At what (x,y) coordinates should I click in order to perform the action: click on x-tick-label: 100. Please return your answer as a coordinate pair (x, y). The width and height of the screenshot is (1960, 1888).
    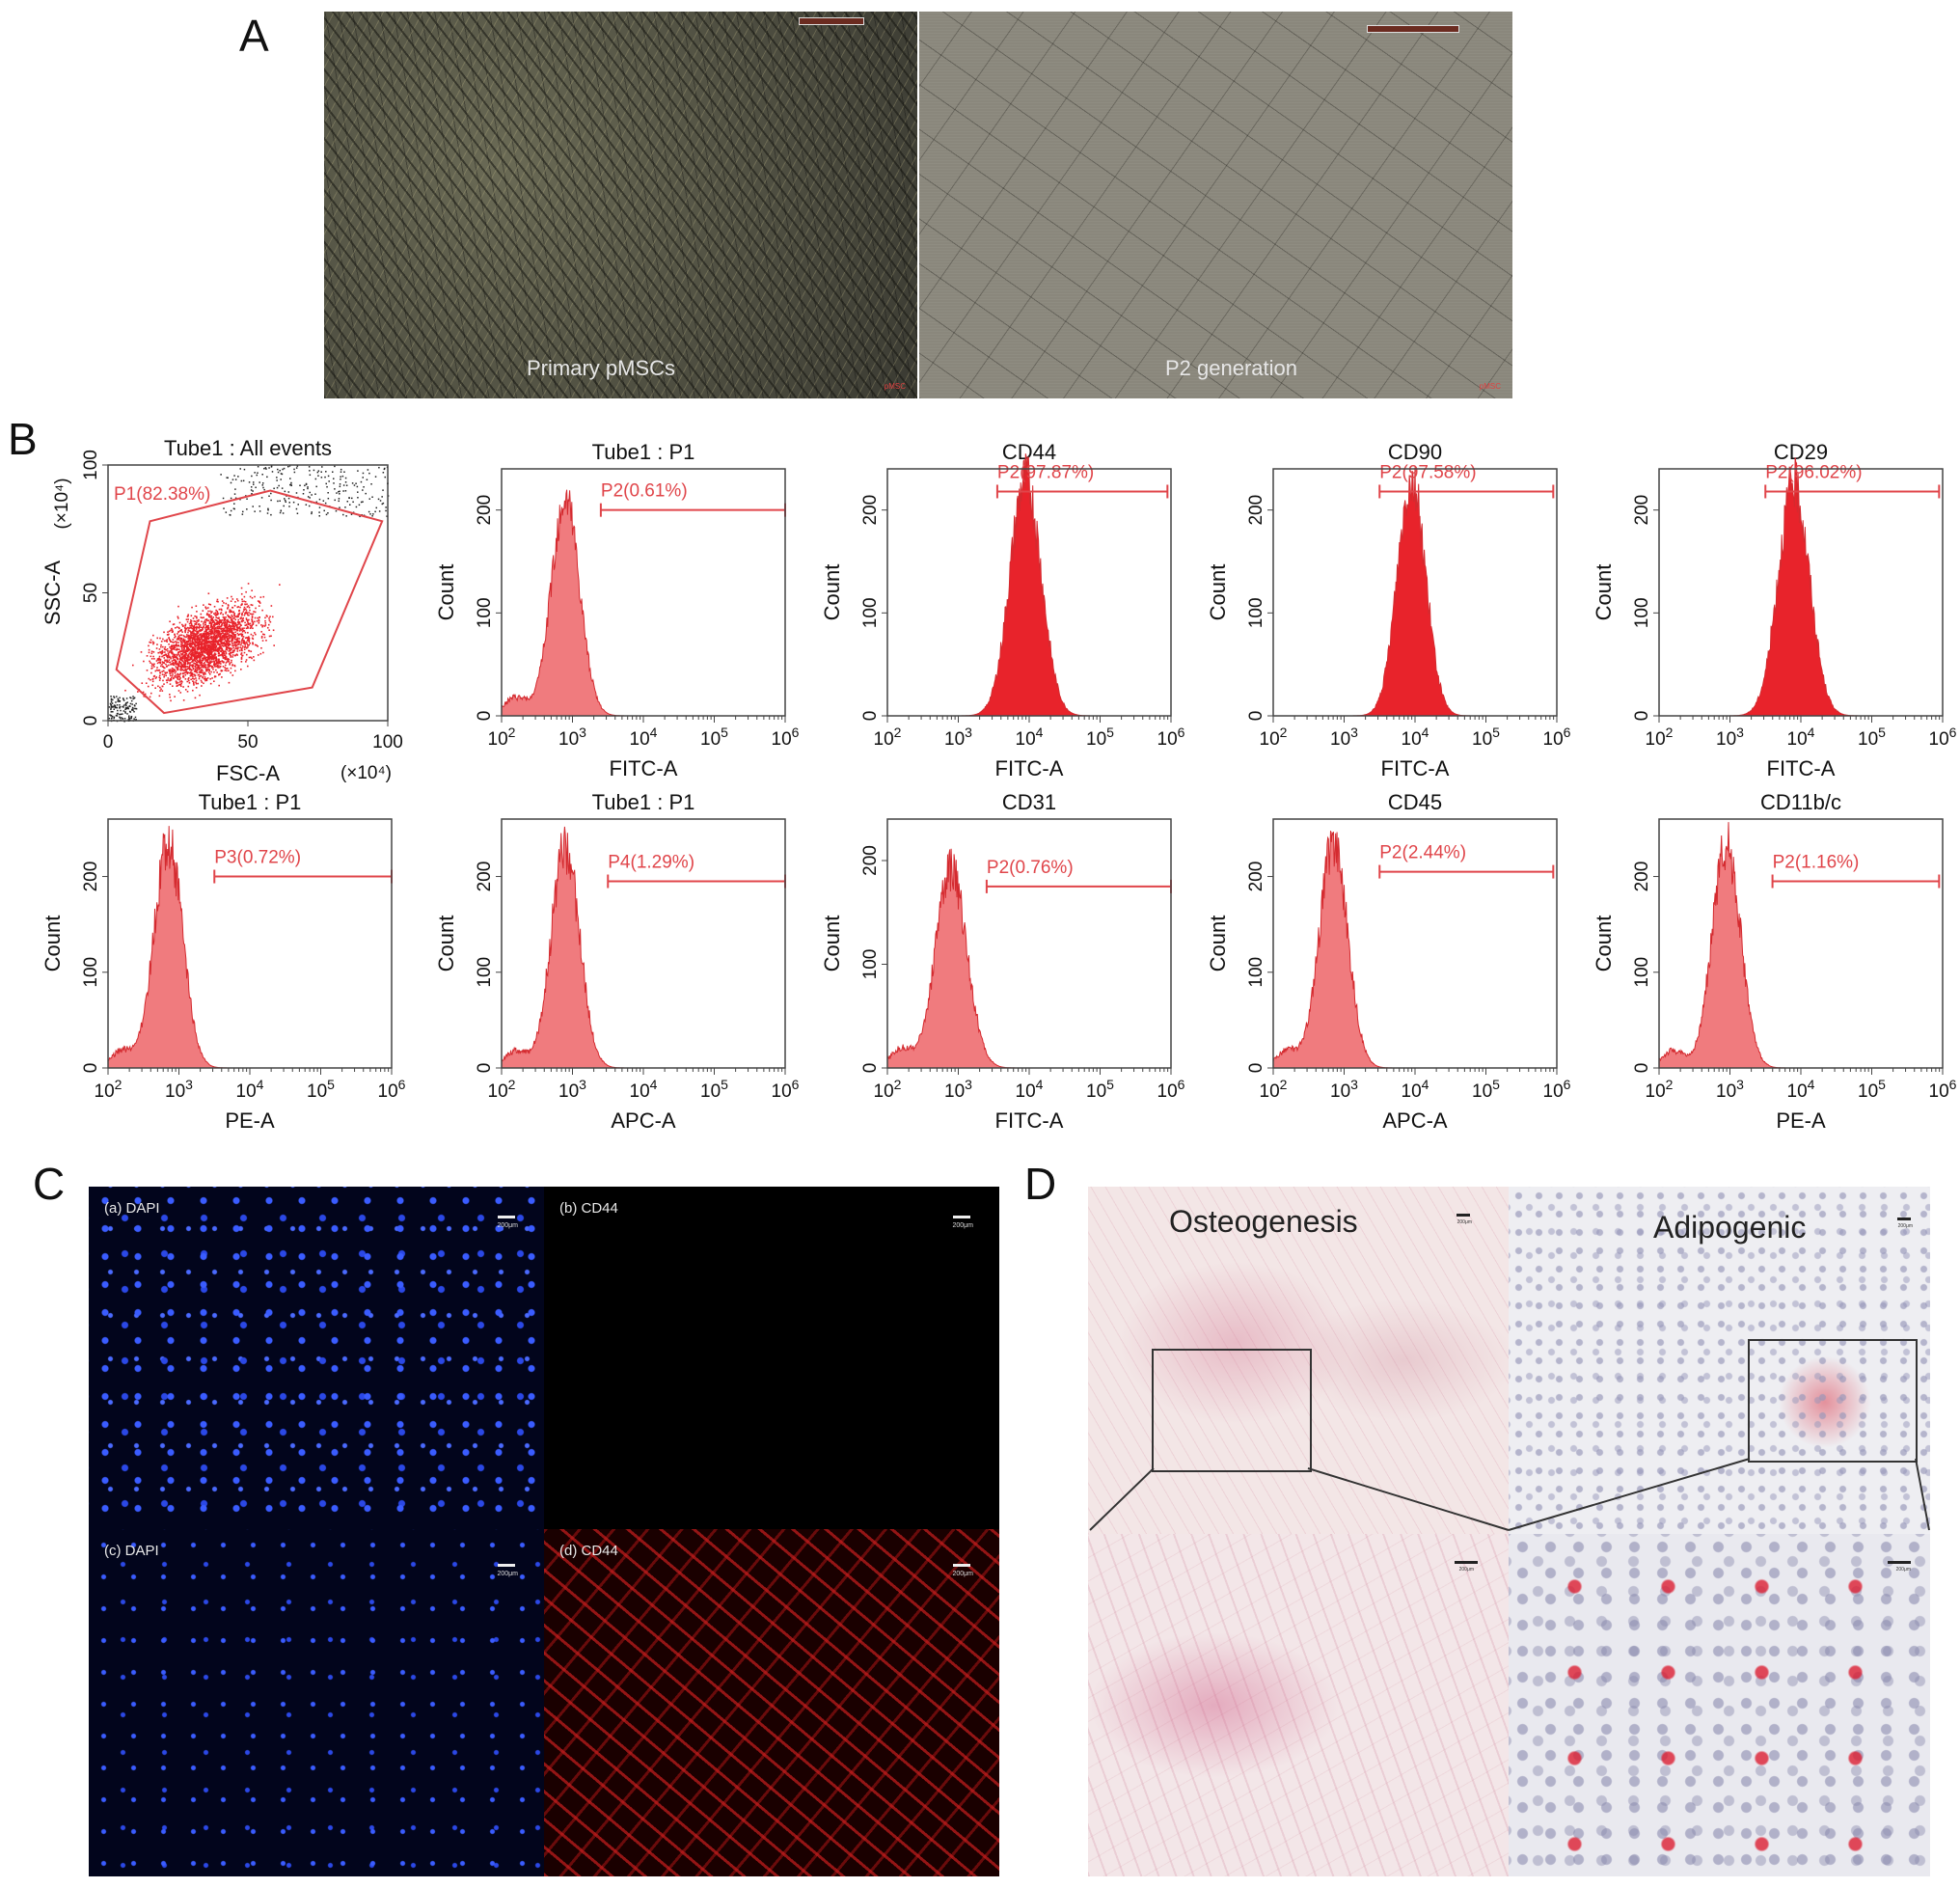
    Looking at the image, I should click on (387, 742).